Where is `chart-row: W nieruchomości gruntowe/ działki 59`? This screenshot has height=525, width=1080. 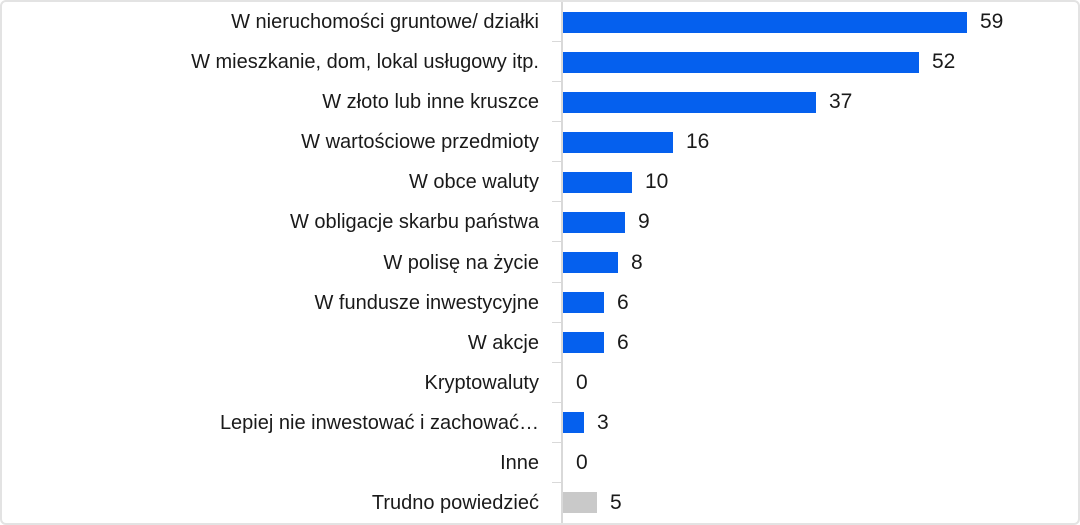
chart-row: W nieruchomości gruntowe/ działki 59 is located at coordinates (540, 22).